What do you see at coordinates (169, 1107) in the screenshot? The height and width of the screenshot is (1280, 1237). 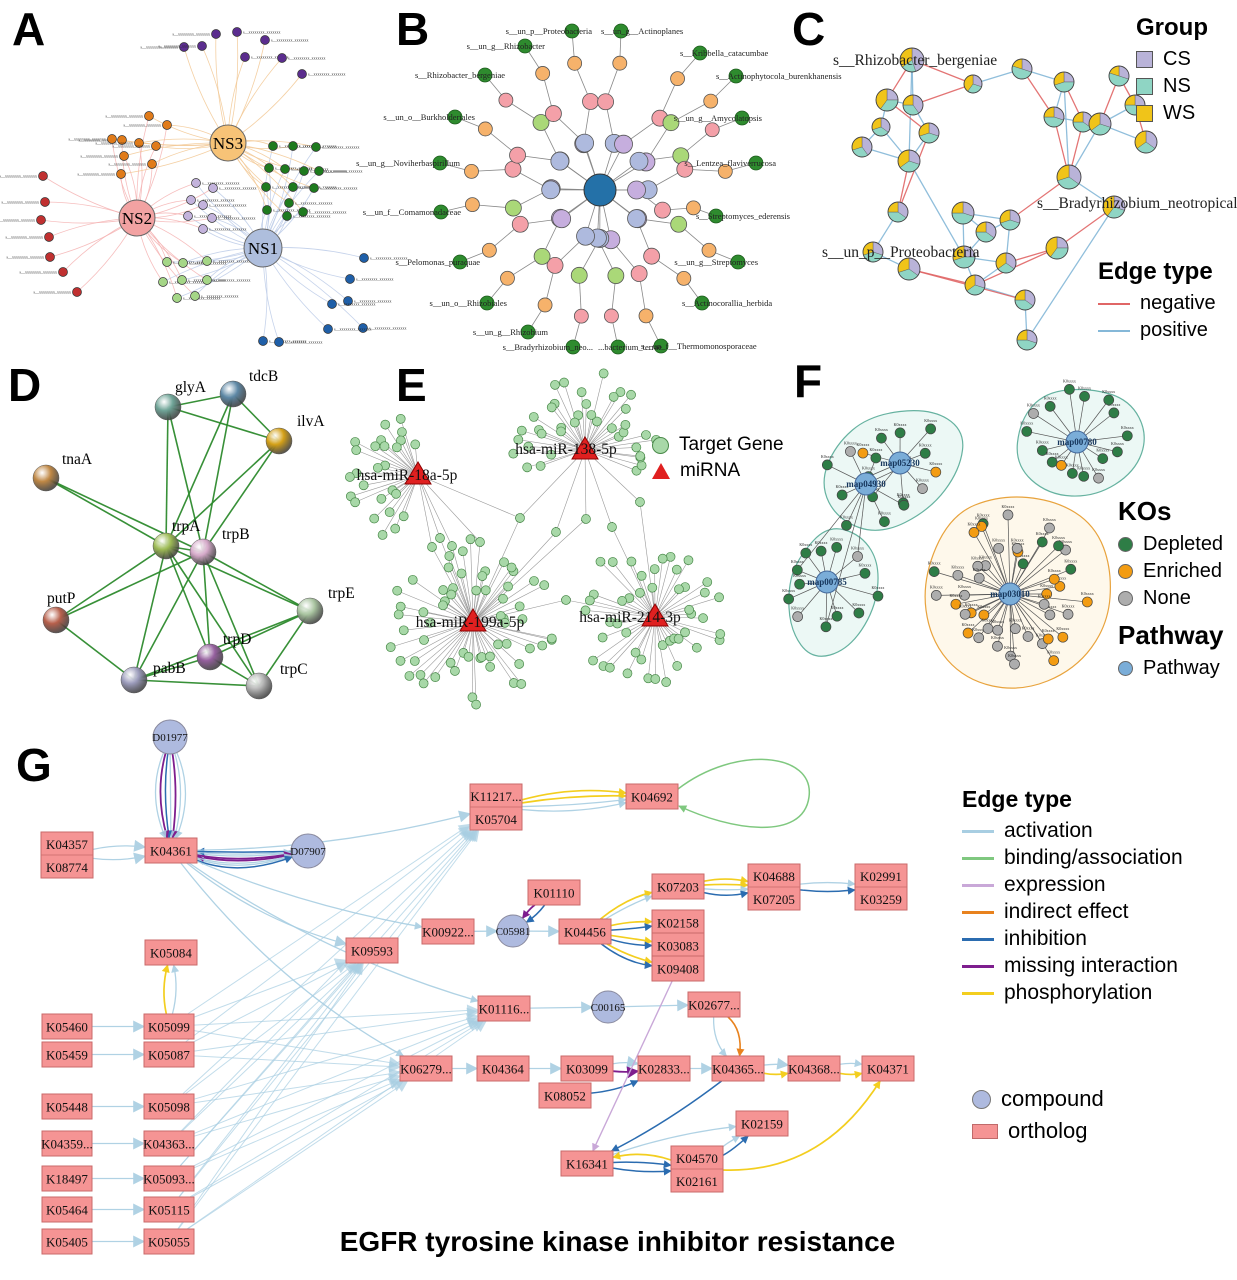 I see `network-label: K05098` at bounding box center [169, 1107].